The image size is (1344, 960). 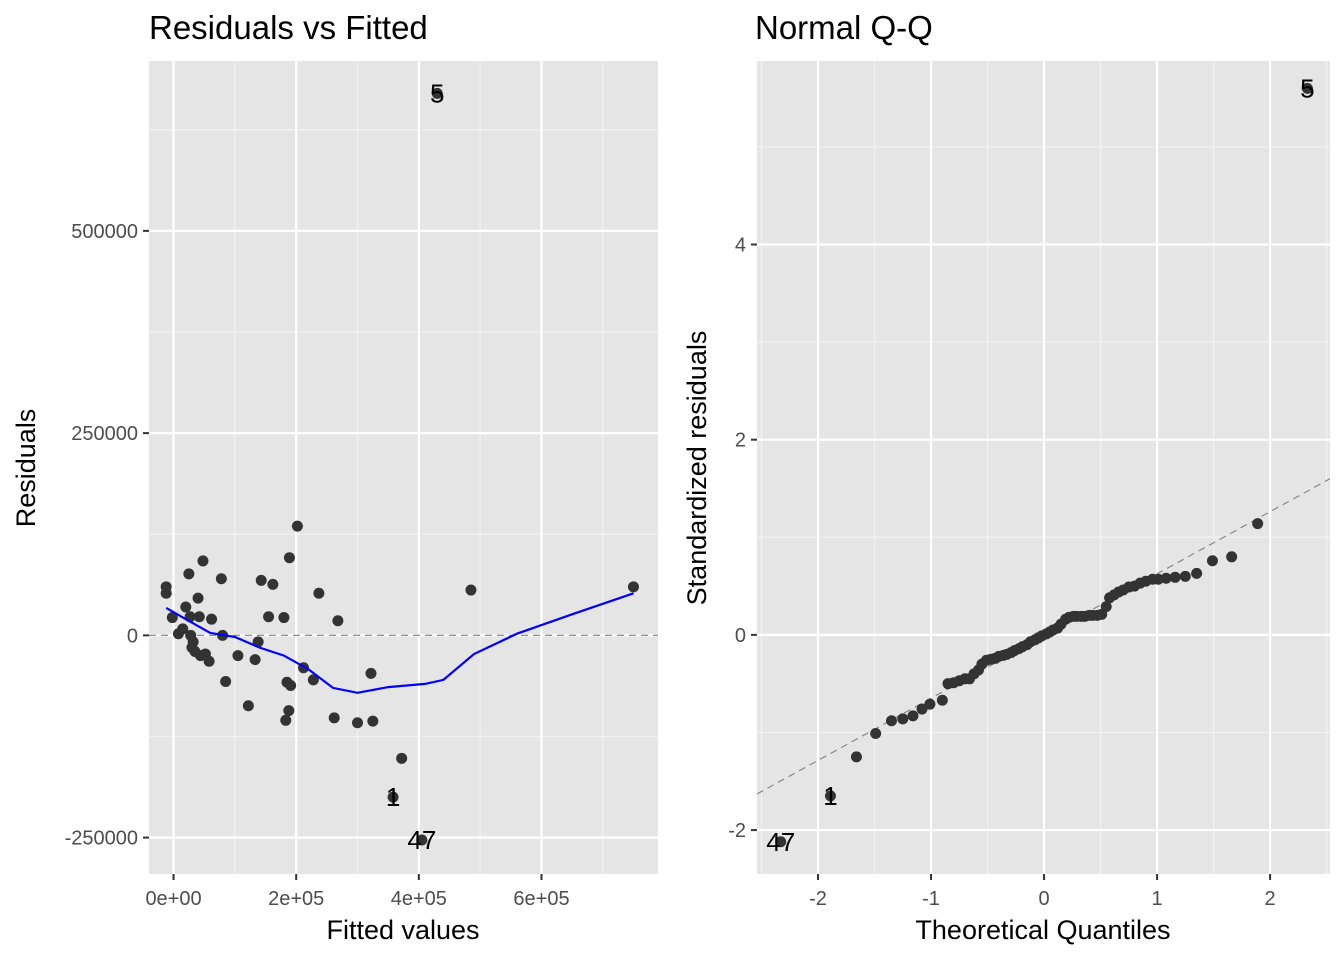 I want to click on y-tick-label: 250000, so click(x=104, y=434).